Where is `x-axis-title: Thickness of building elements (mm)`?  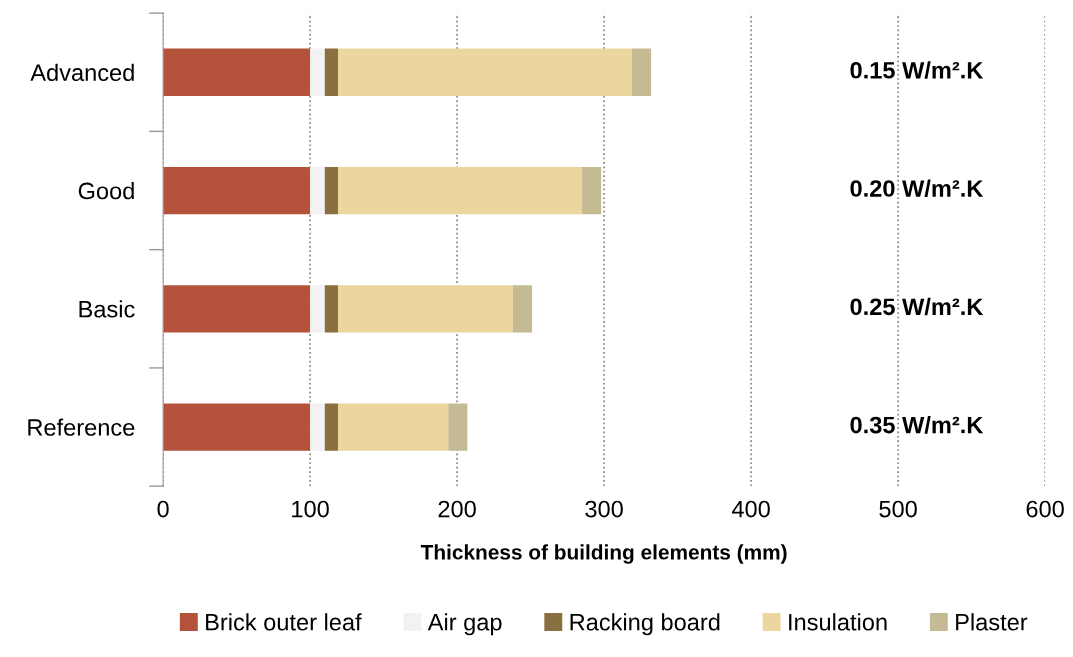 x-axis-title: Thickness of building elements (mm) is located at coordinates (603, 554).